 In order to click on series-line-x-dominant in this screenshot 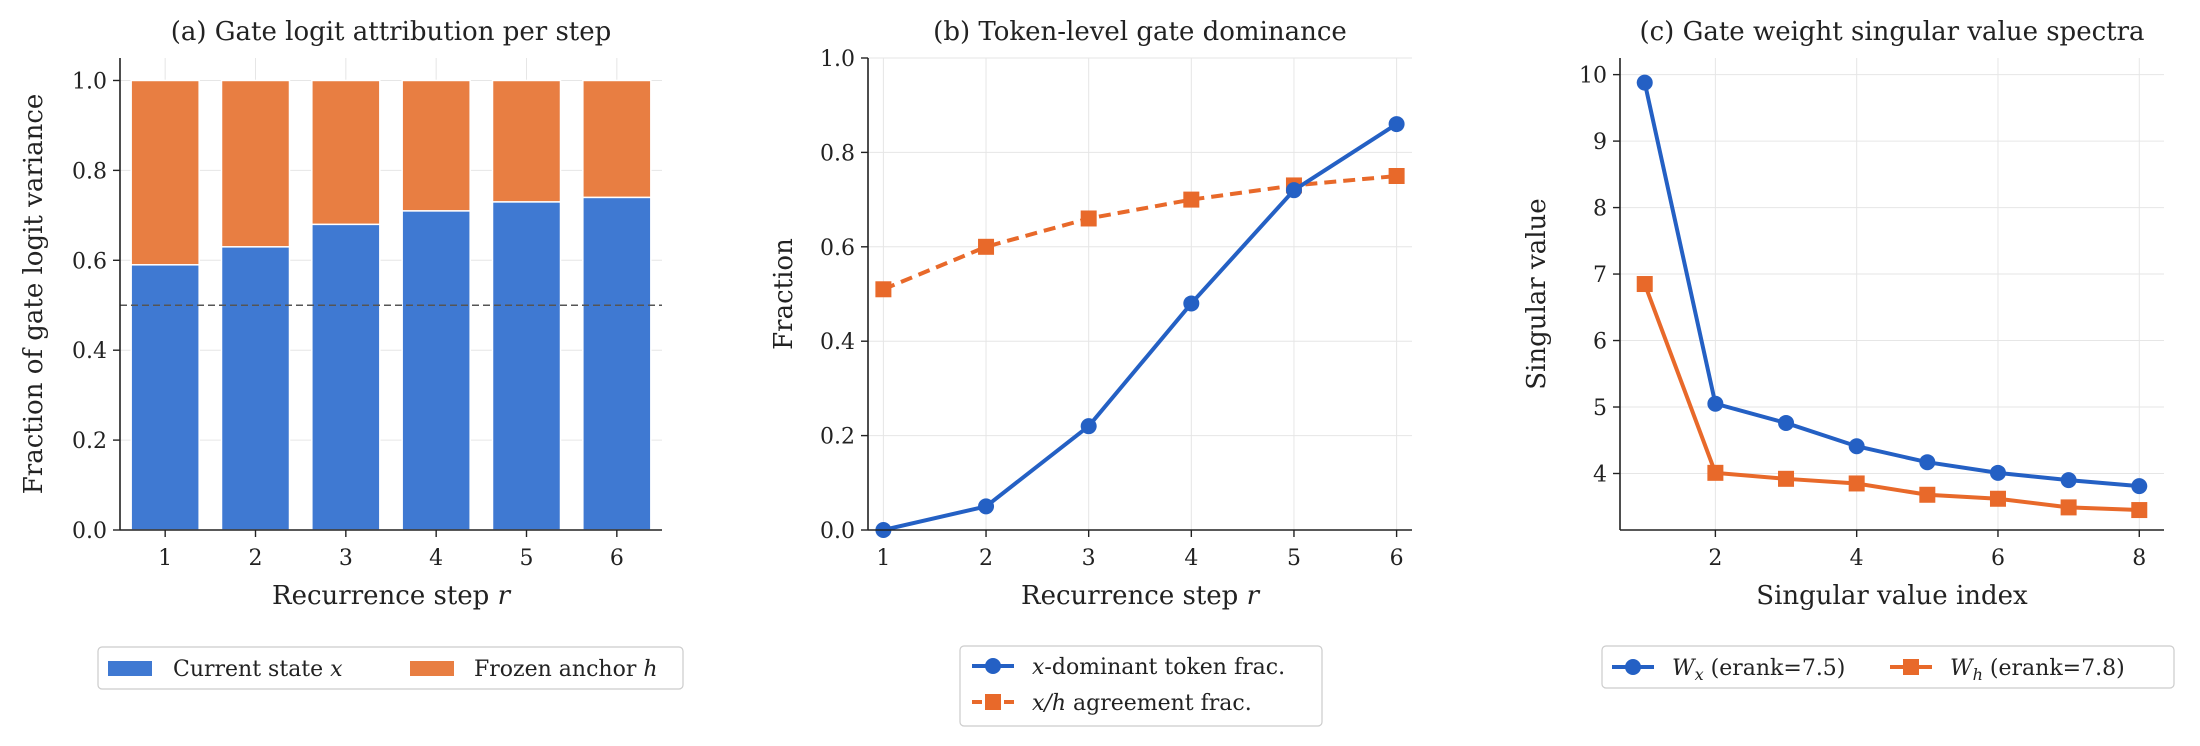, I will do `click(1140, 327)`.